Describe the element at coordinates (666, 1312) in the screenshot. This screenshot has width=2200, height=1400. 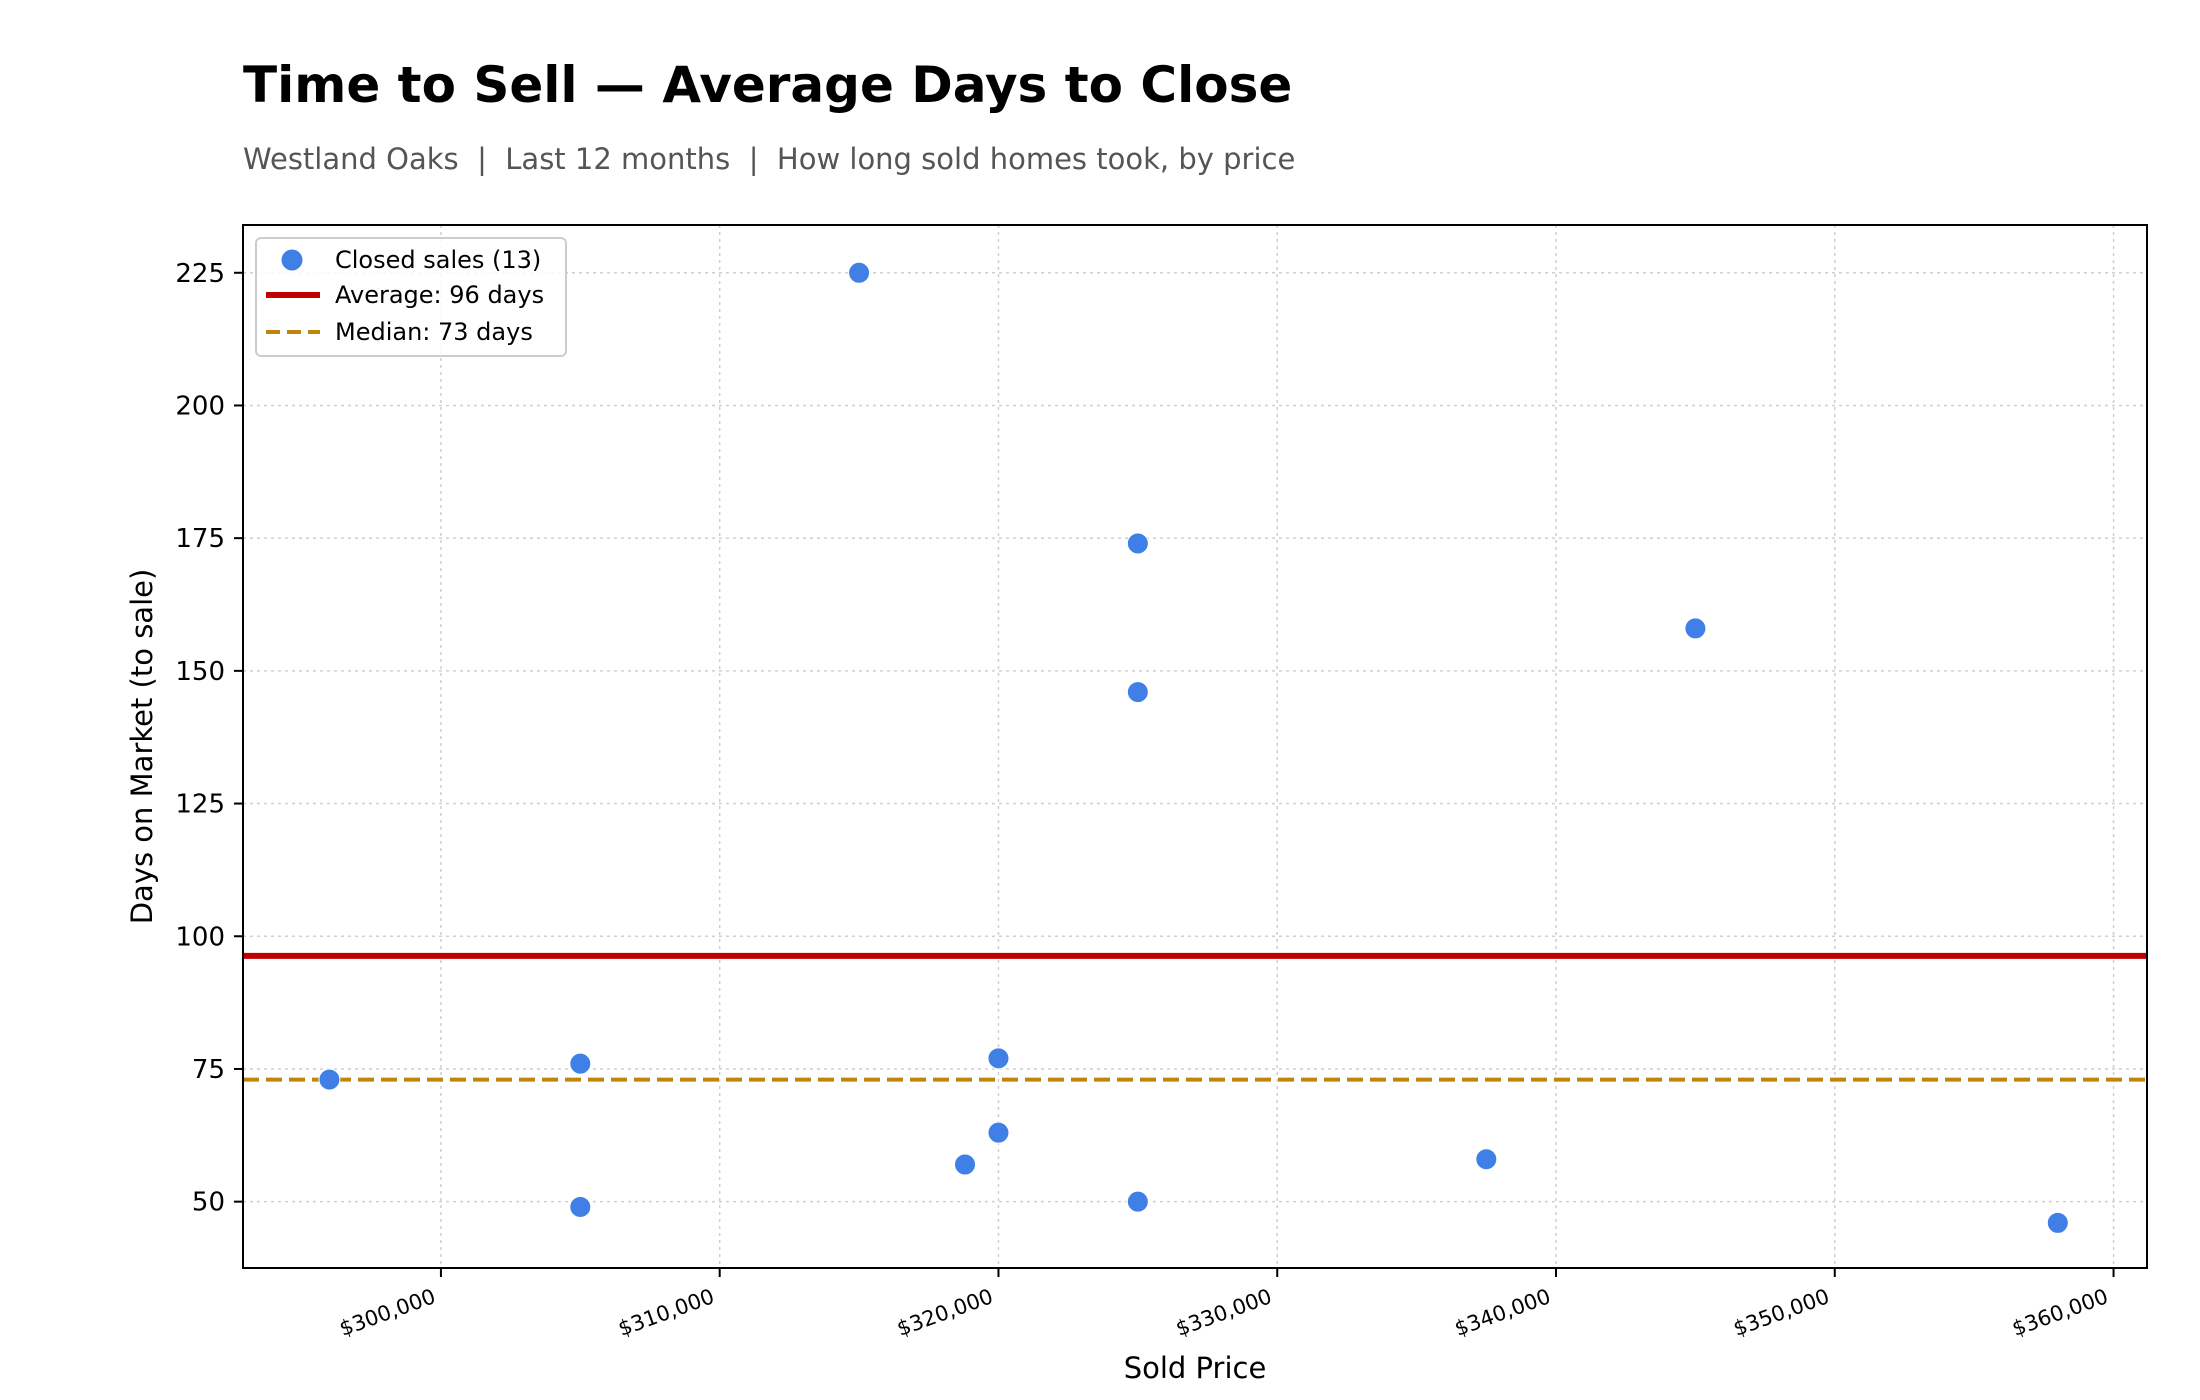
I see `x-tick-label: $310,000` at that location.